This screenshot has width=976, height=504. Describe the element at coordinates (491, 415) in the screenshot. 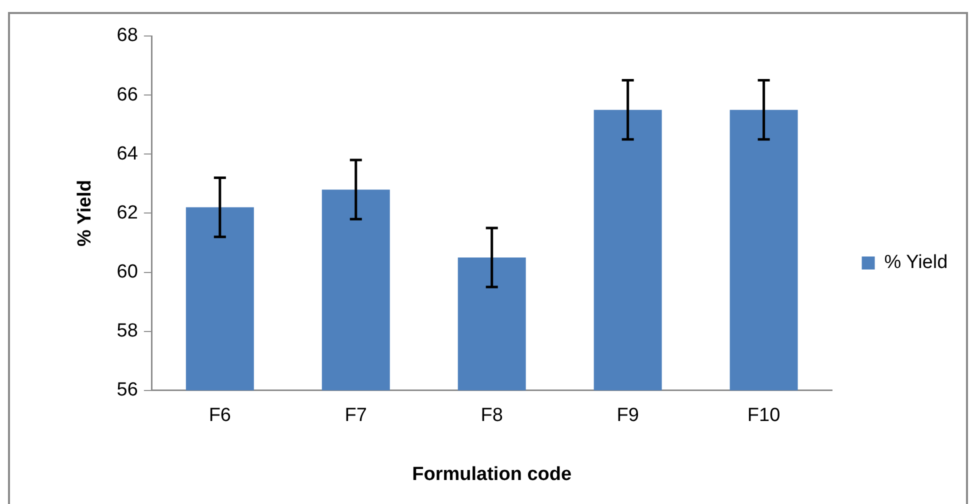

I see `x-tick-label: F8` at that location.